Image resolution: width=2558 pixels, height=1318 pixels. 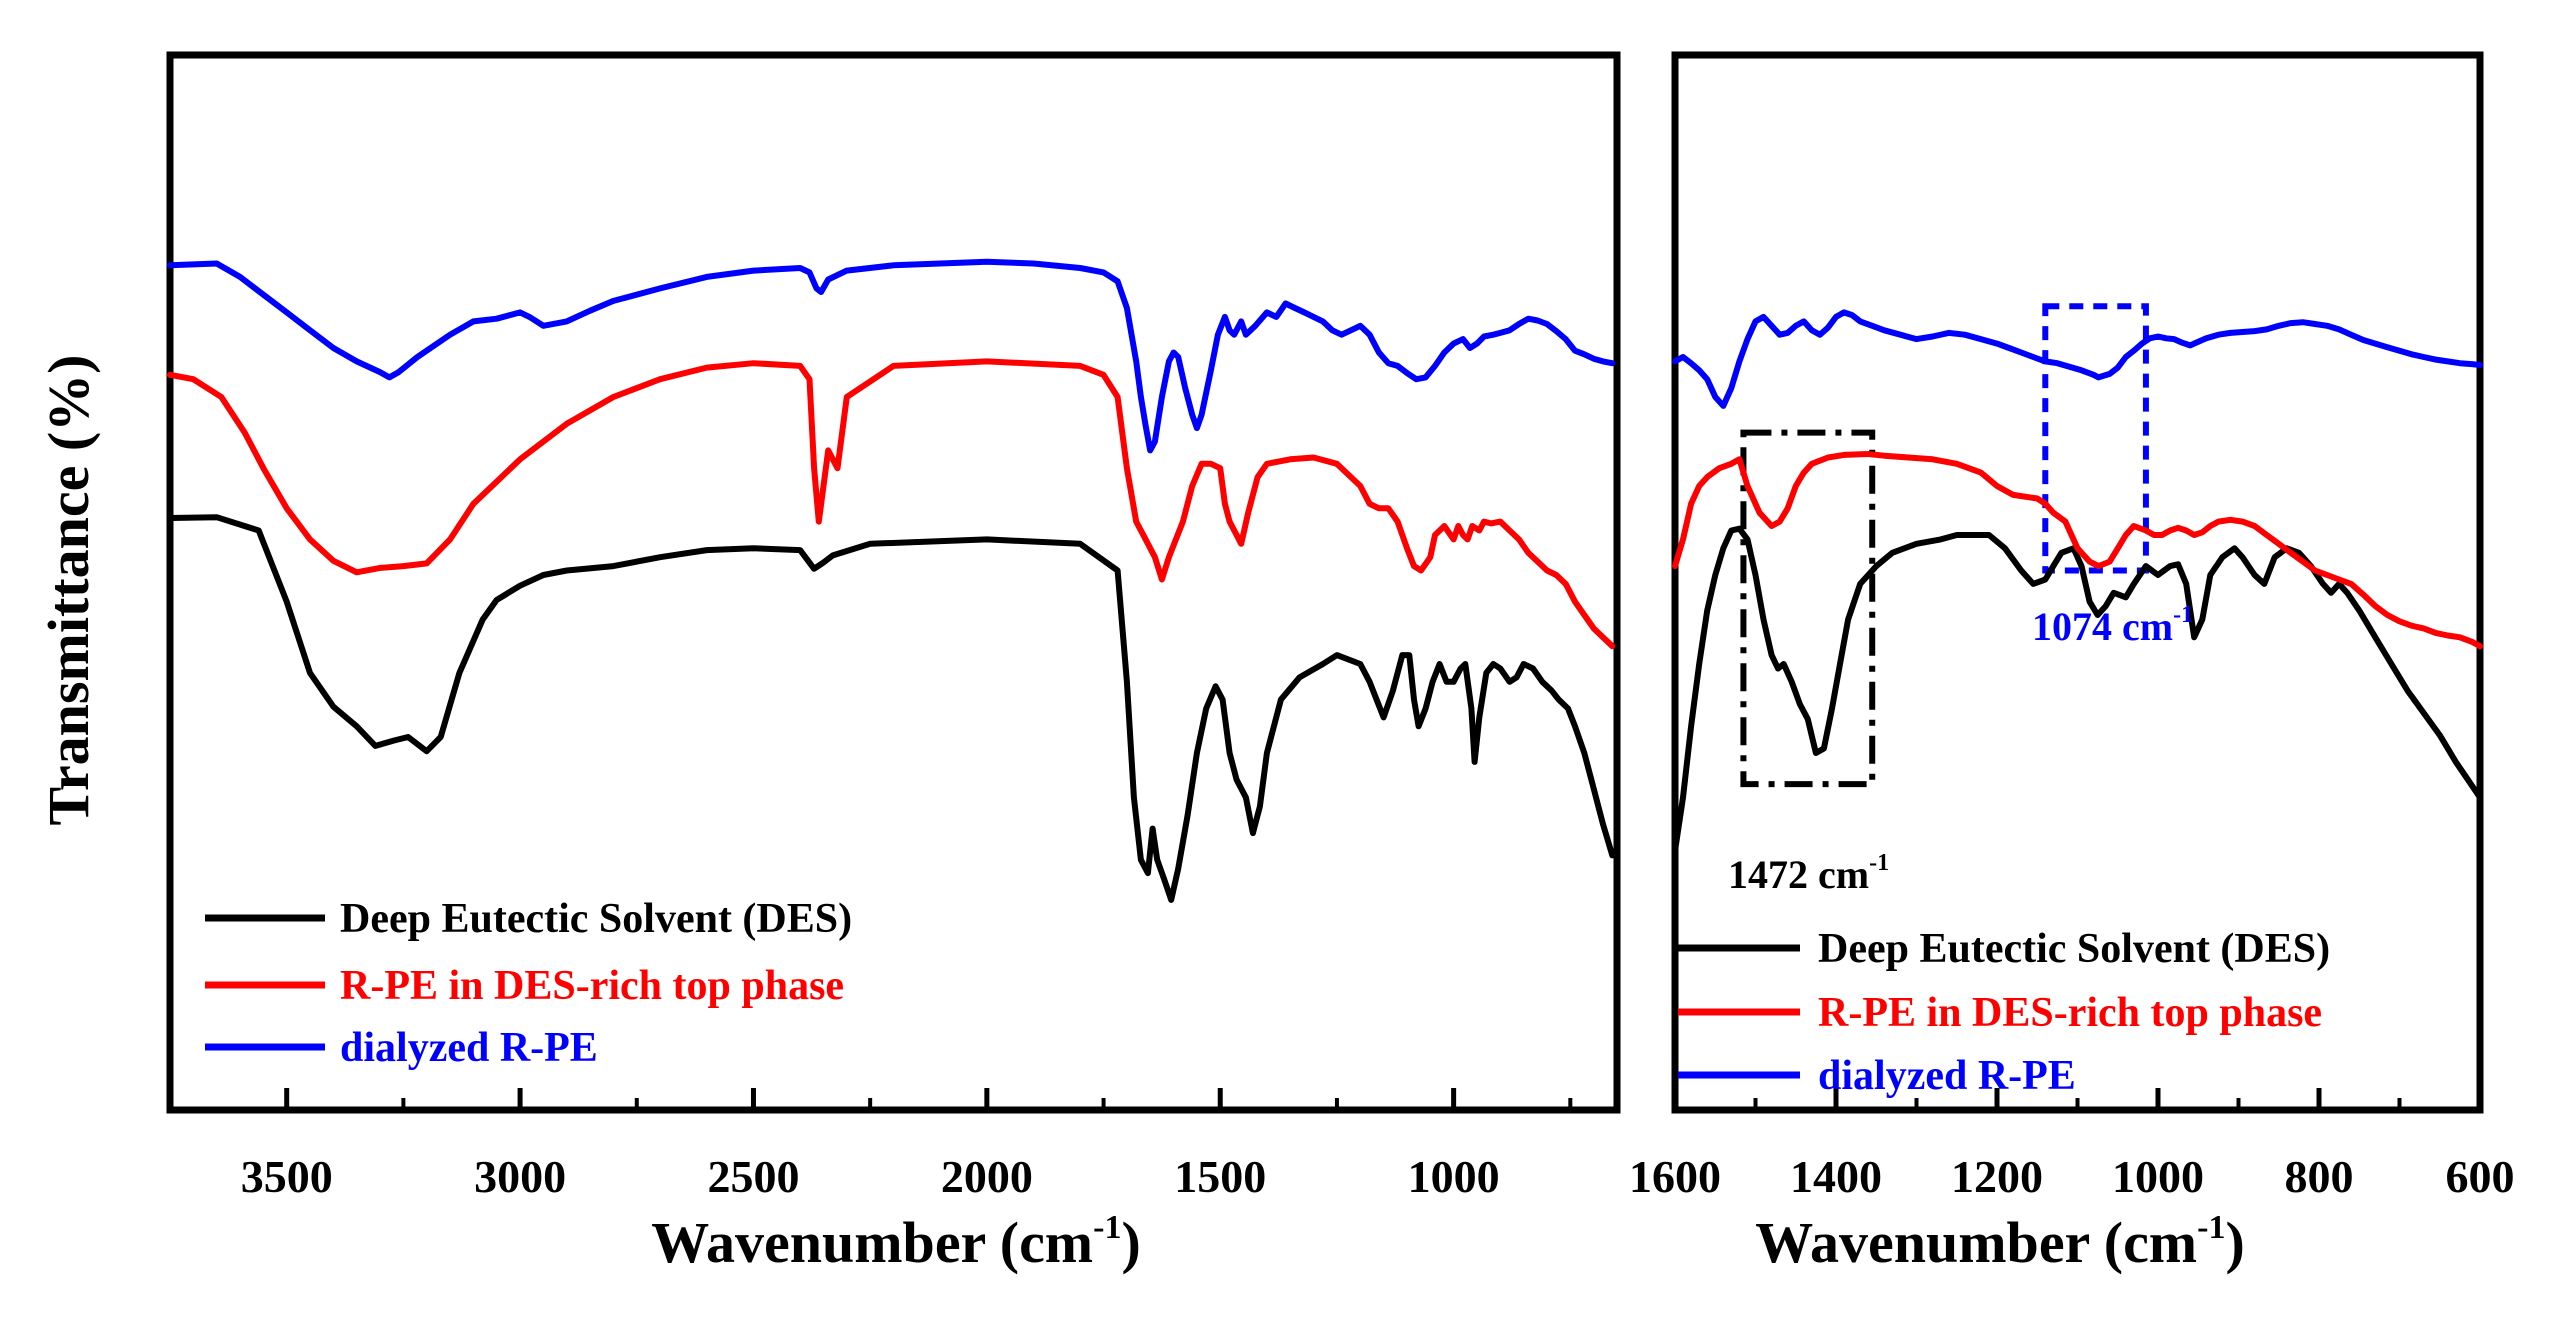 What do you see at coordinates (1947, 1076) in the screenshot?
I see `right-legend-label-dialyzed: dialyzed R-PE` at bounding box center [1947, 1076].